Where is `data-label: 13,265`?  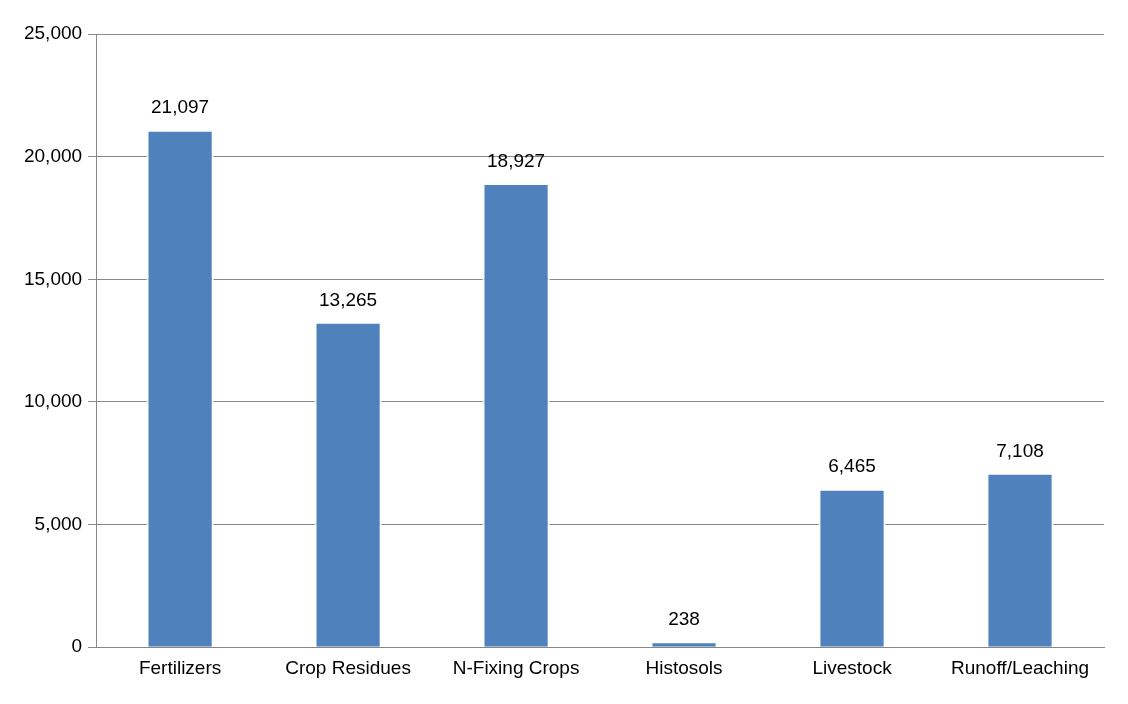 data-label: 13,265 is located at coordinates (348, 299).